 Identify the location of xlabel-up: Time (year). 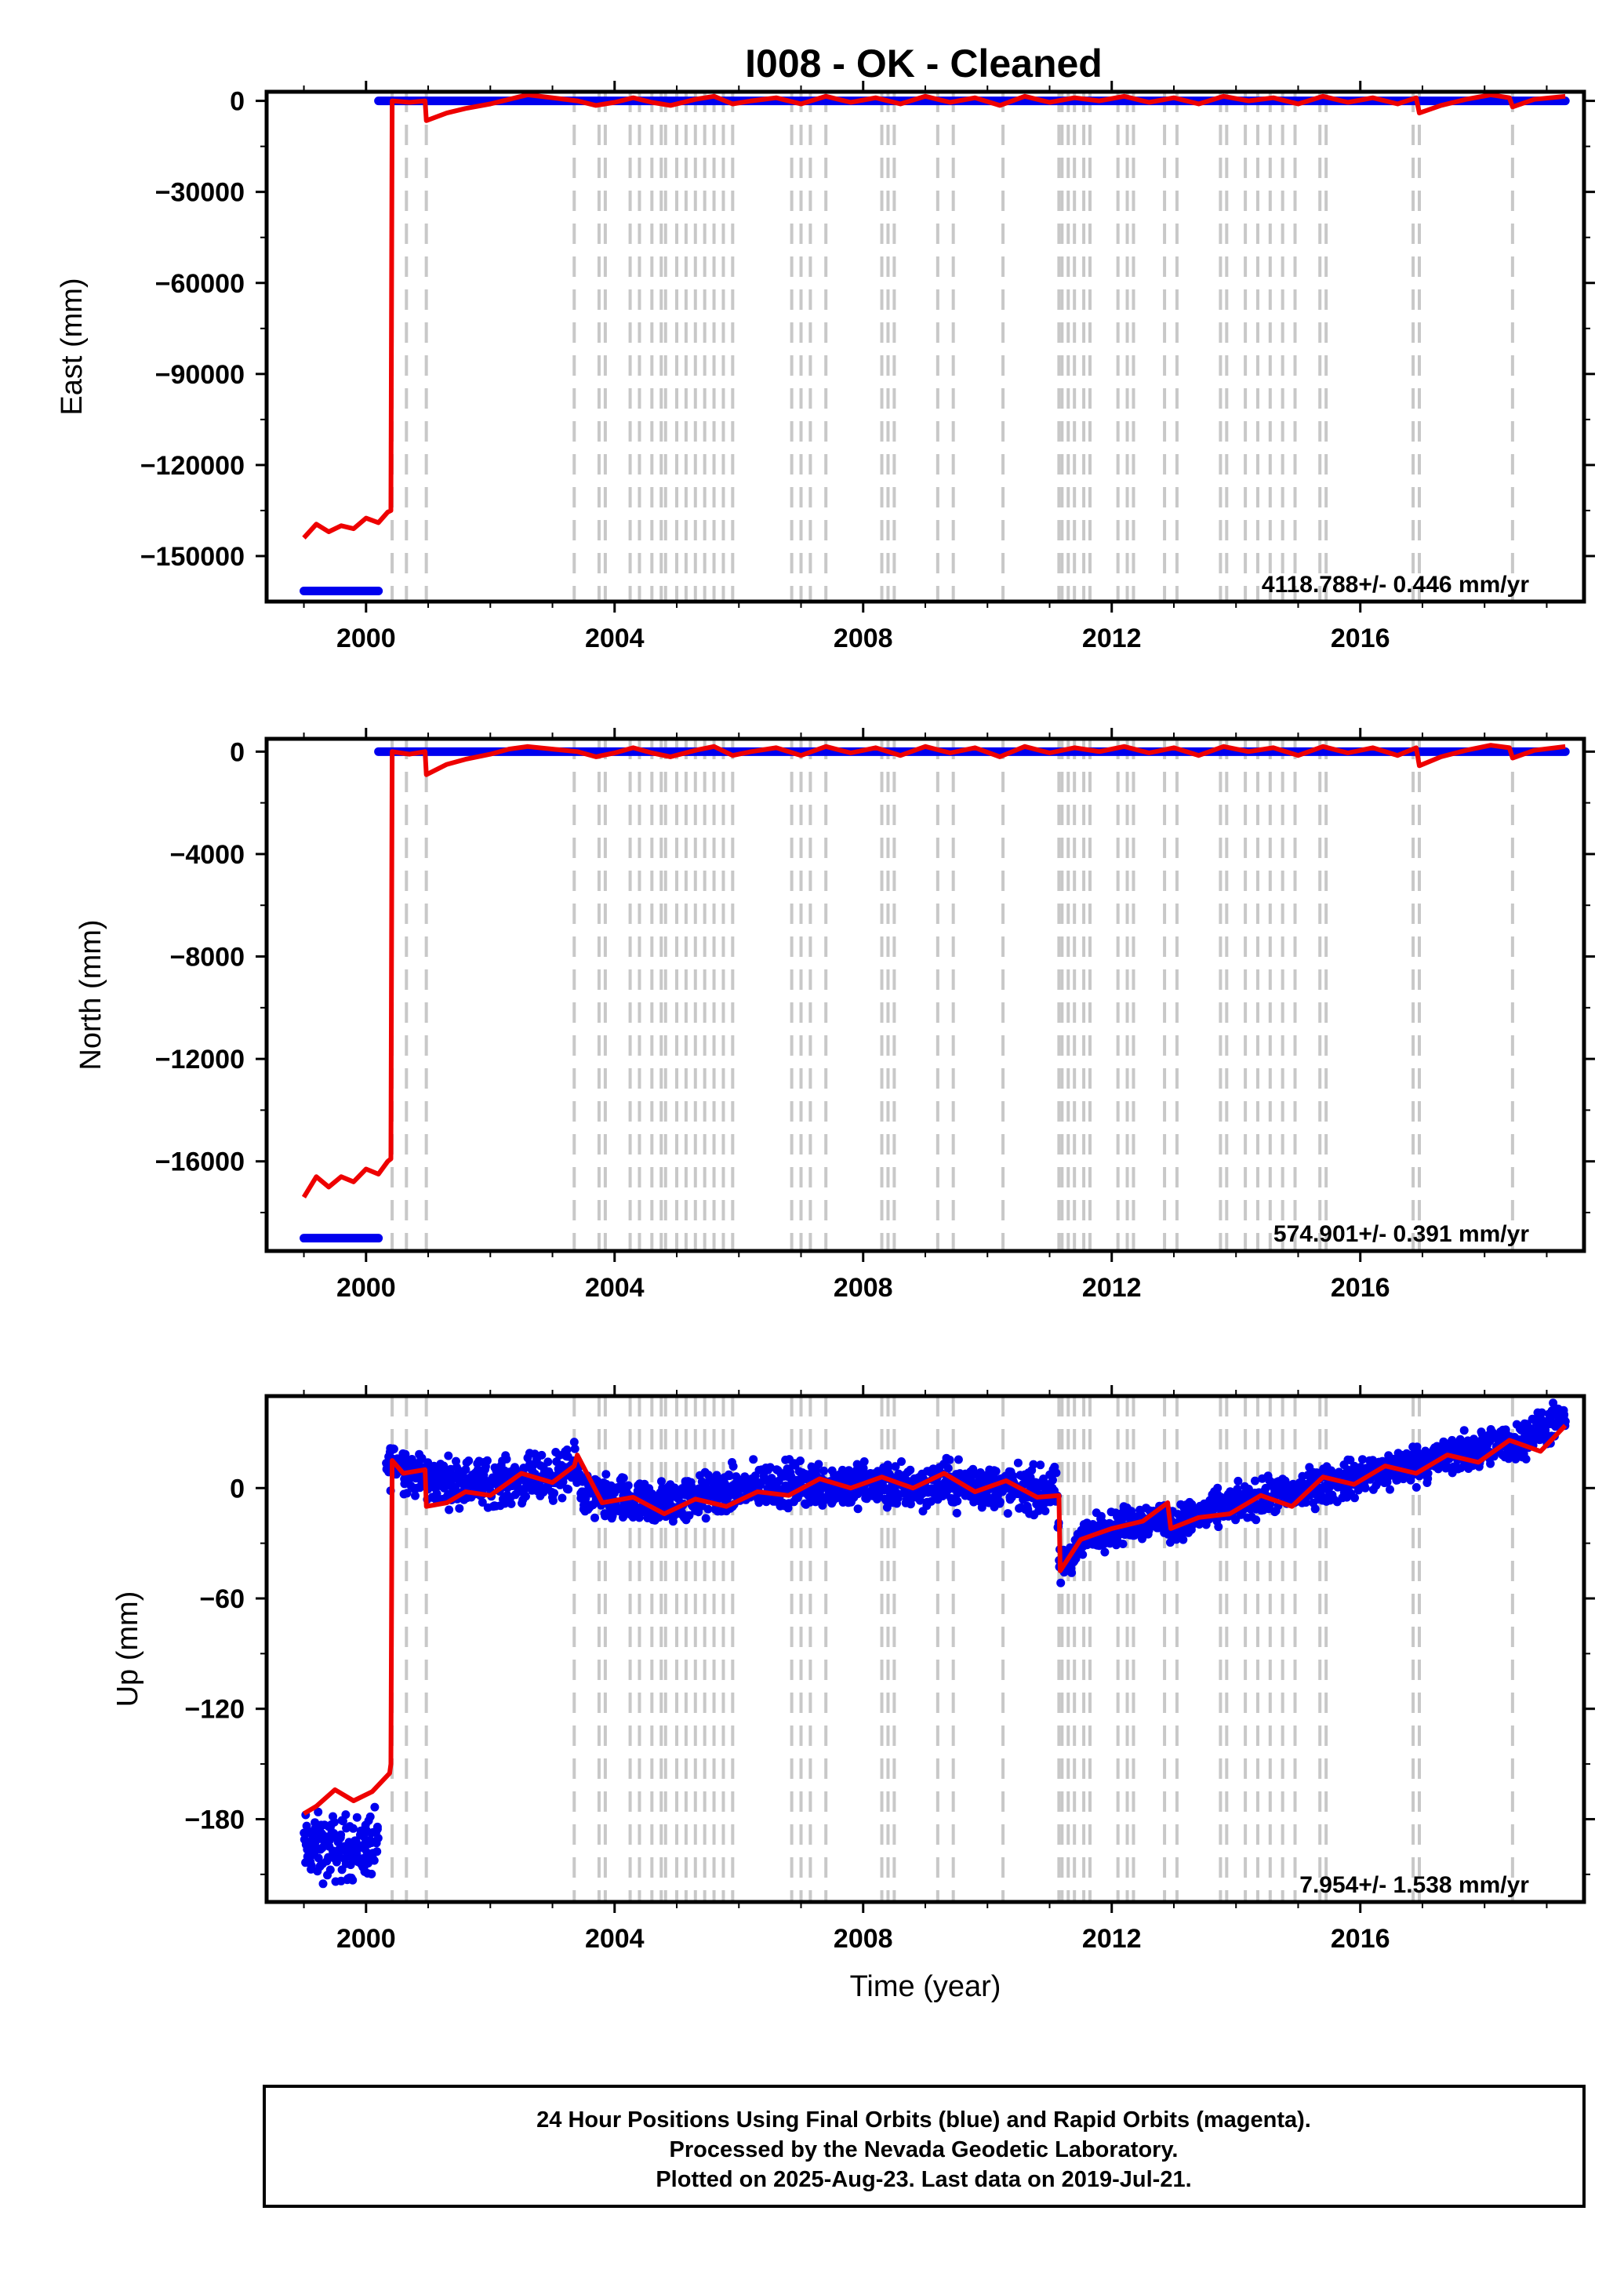
(926, 1986).